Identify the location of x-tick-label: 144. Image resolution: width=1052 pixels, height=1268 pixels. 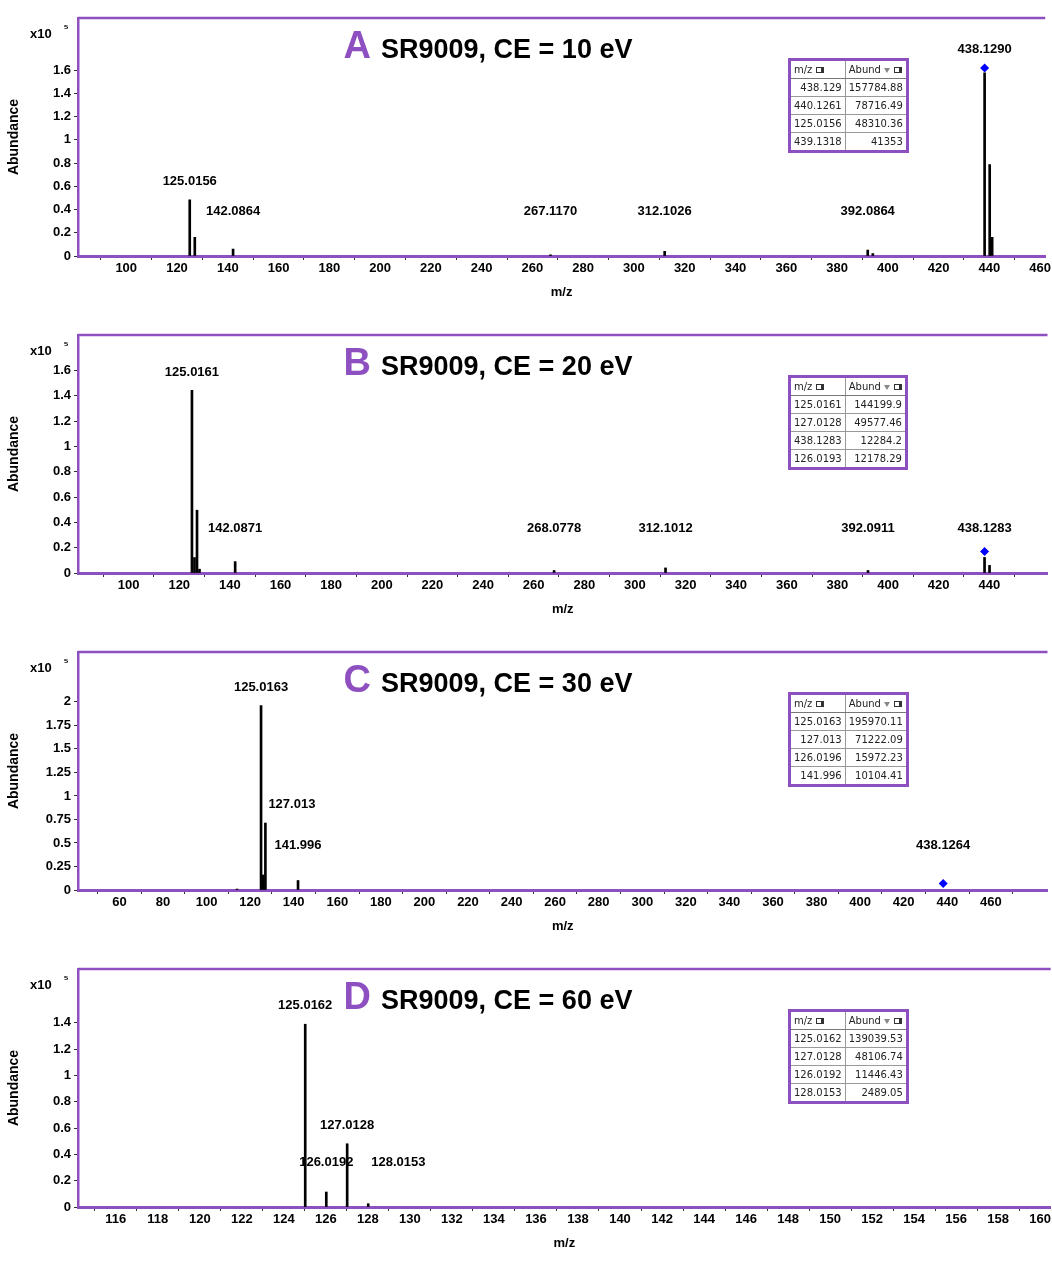
(704, 1219).